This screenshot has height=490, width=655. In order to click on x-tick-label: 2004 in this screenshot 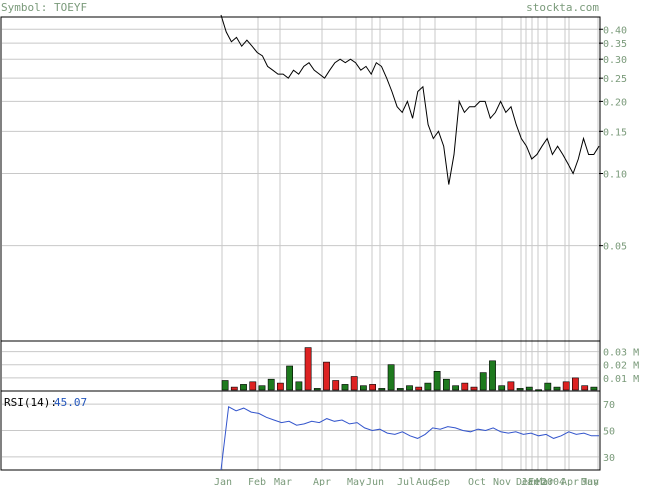, I will do `click(553, 481)`.